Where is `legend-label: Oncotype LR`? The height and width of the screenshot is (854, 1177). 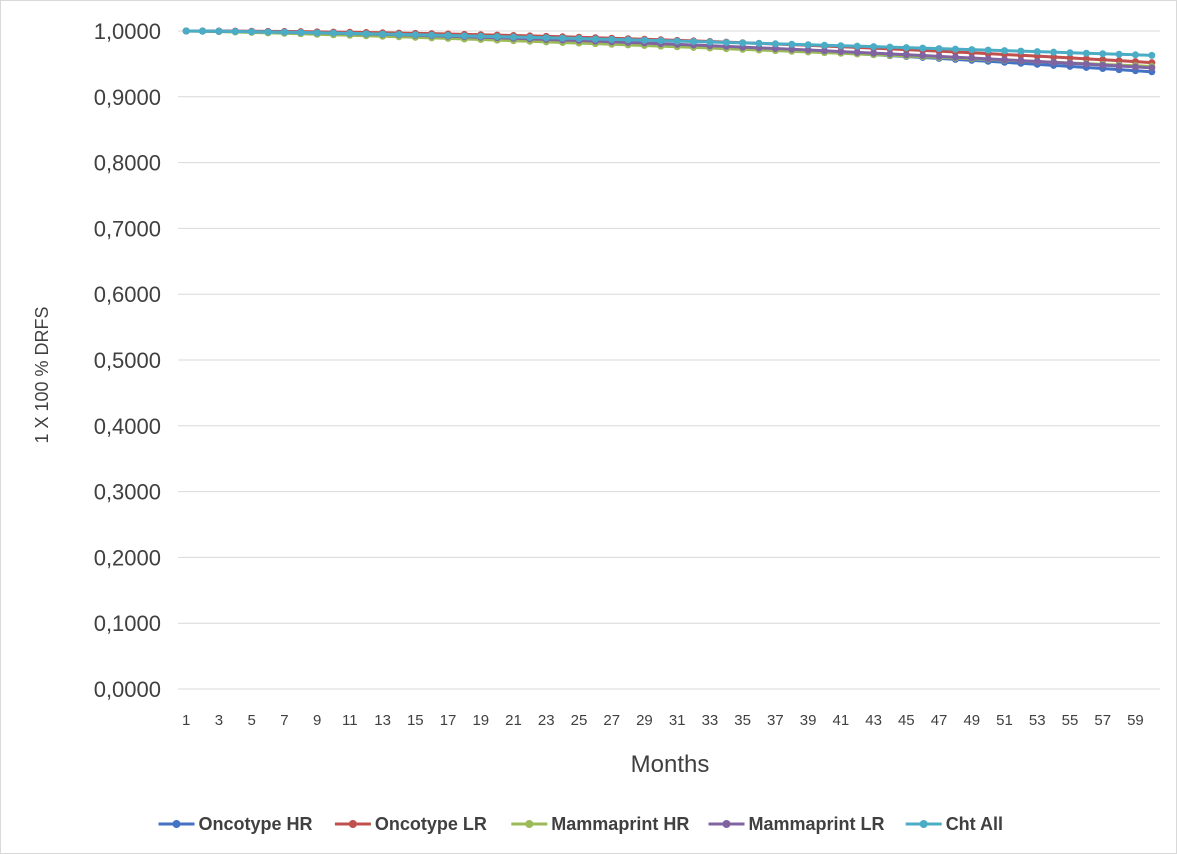 legend-label: Oncotype LR is located at coordinates (431, 824).